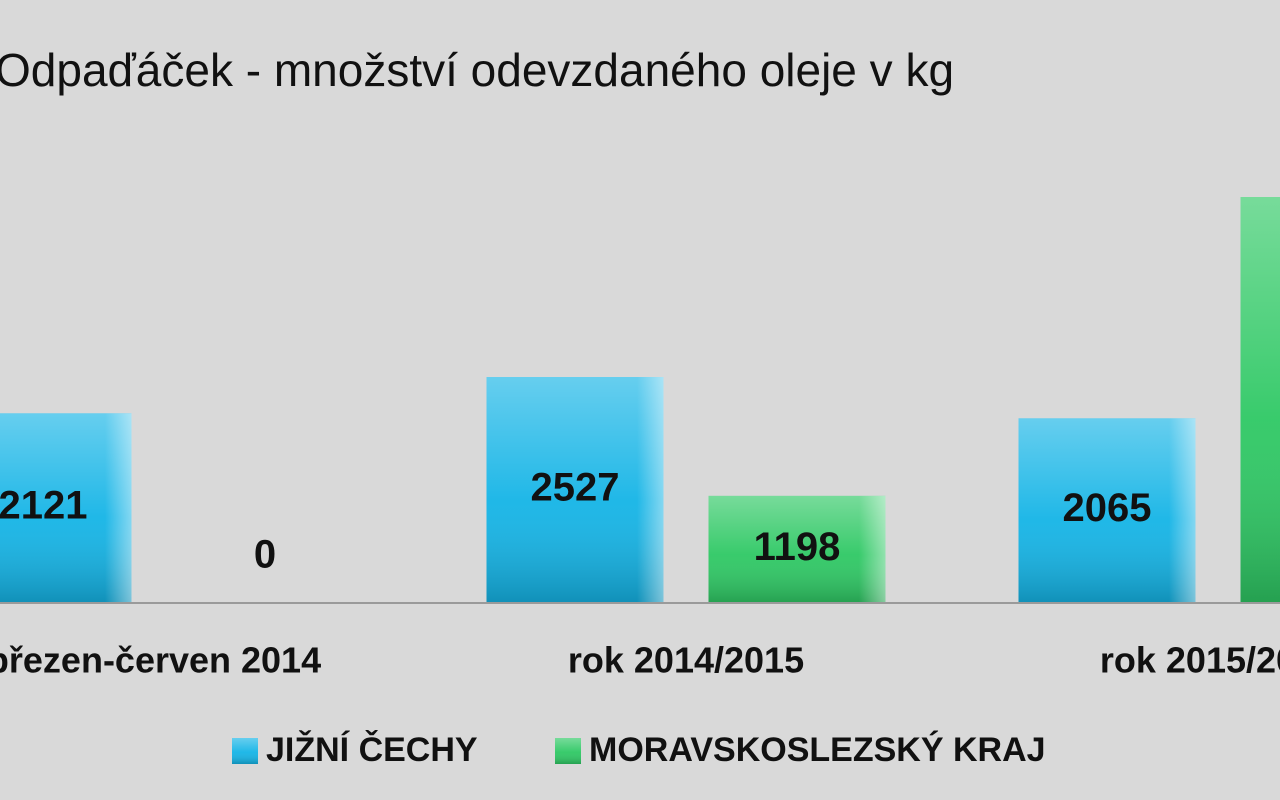 Image resolution: width=1280 pixels, height=800 pixels. I want to click on value-label: 2121, so click(43, 506).